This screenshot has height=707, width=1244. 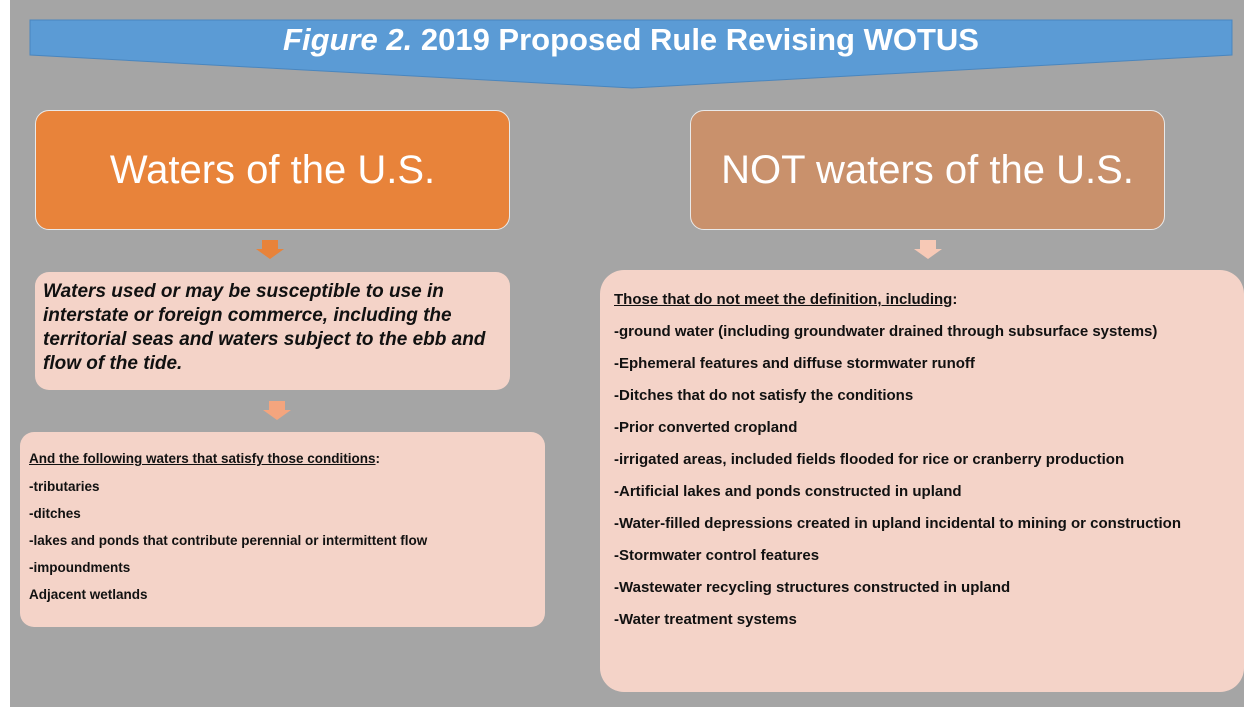 I want to click on right-heading-box: NOT waters of the U.S., so click(x=927, y=170).